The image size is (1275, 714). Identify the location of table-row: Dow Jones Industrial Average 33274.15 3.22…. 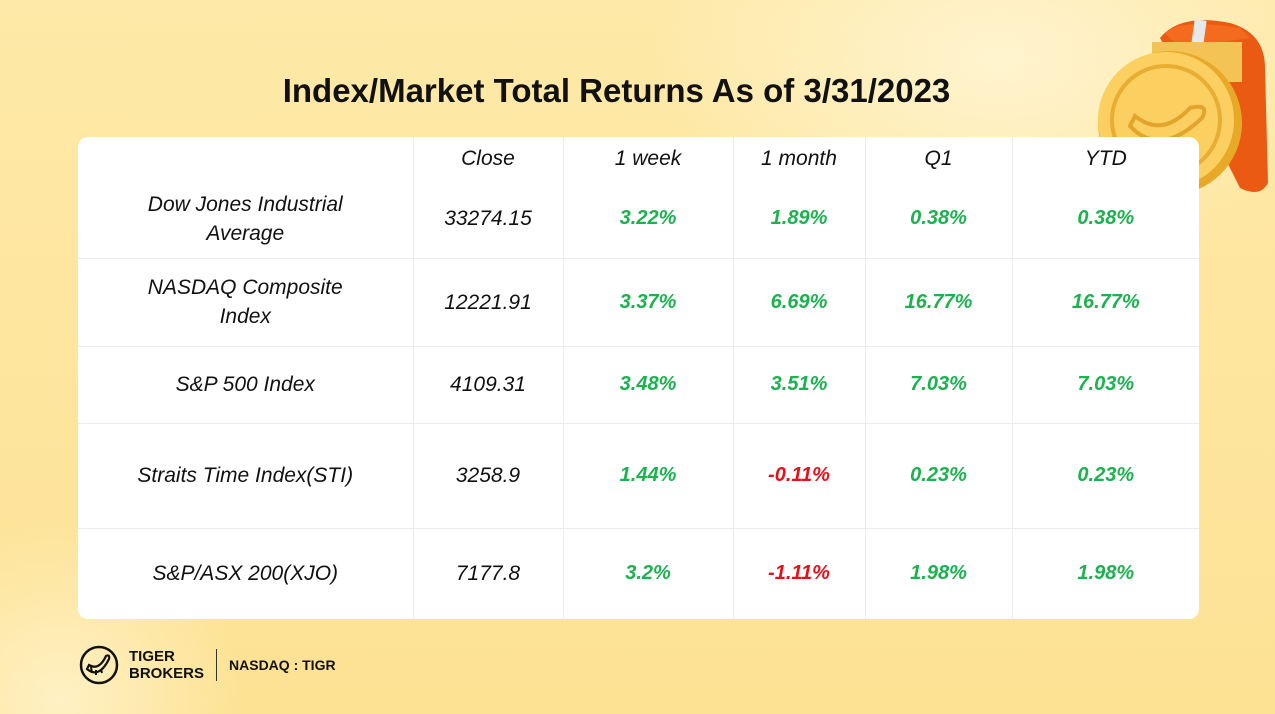
(638, 219).